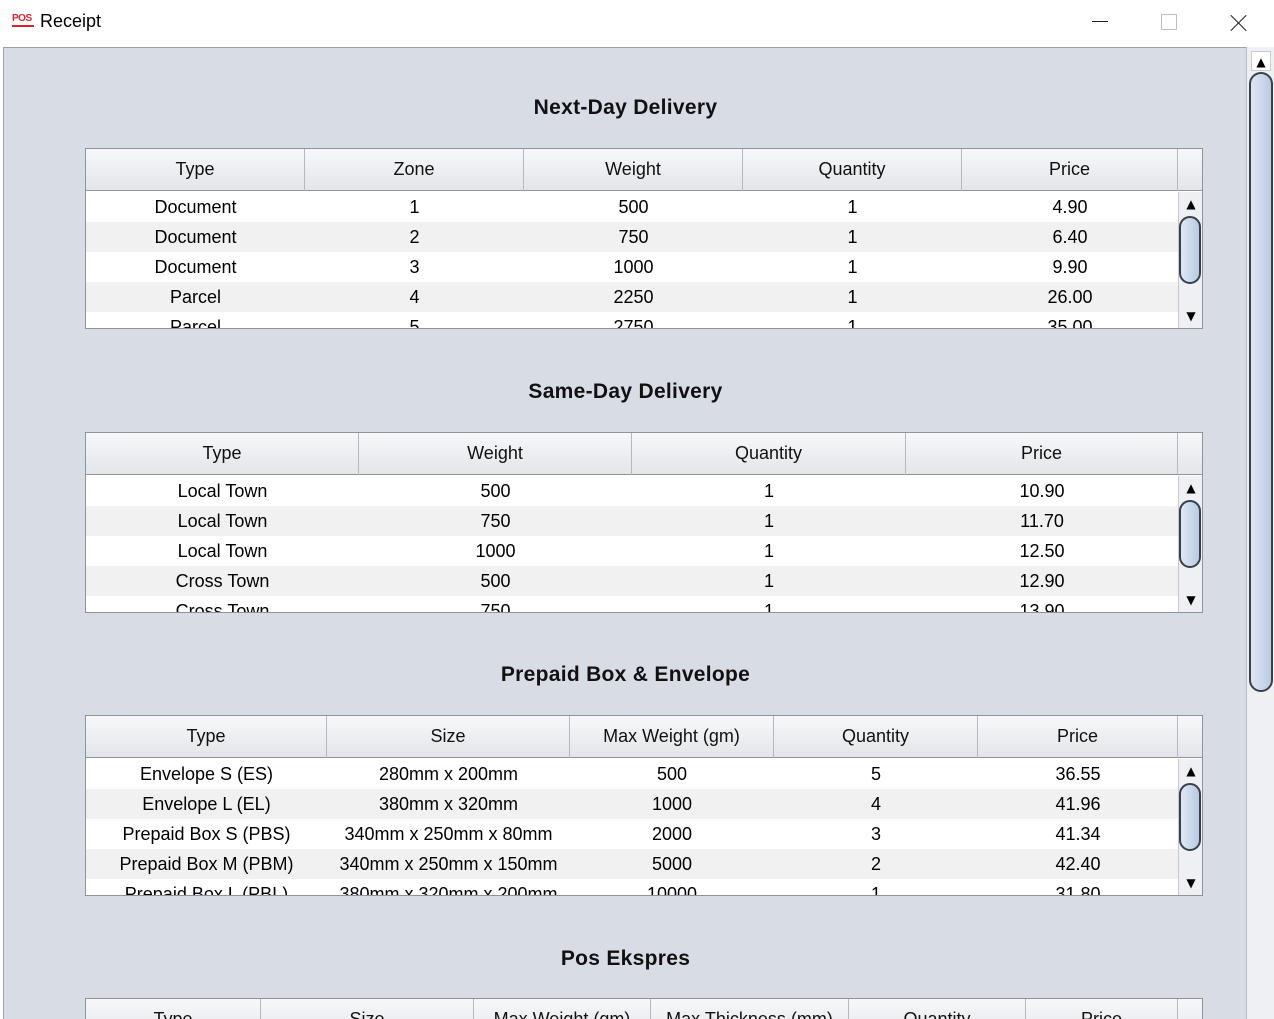  What do you see at coordinates (1099, 22) in the screenshot?
I see `minimize-button` at bounding box center [1099, 22].